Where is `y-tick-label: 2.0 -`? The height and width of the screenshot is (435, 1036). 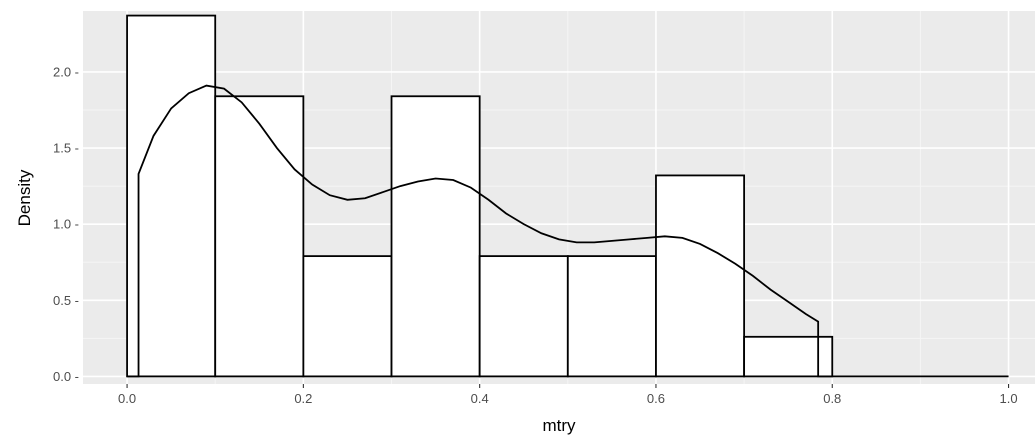 y-tick-label: 2.0 - is located at coordinates (66, 71).